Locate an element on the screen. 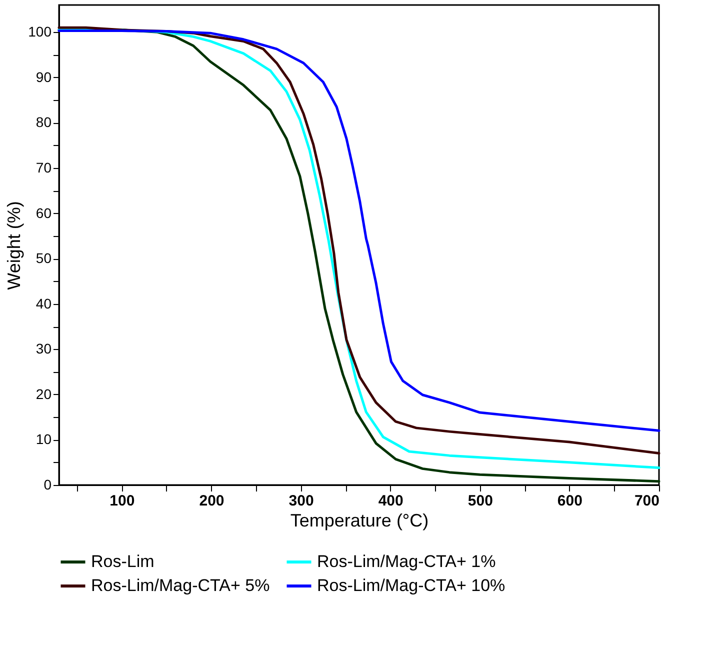 The image size is (708, 664). y-tick-label: 30 is located at coordinates (44, 348).